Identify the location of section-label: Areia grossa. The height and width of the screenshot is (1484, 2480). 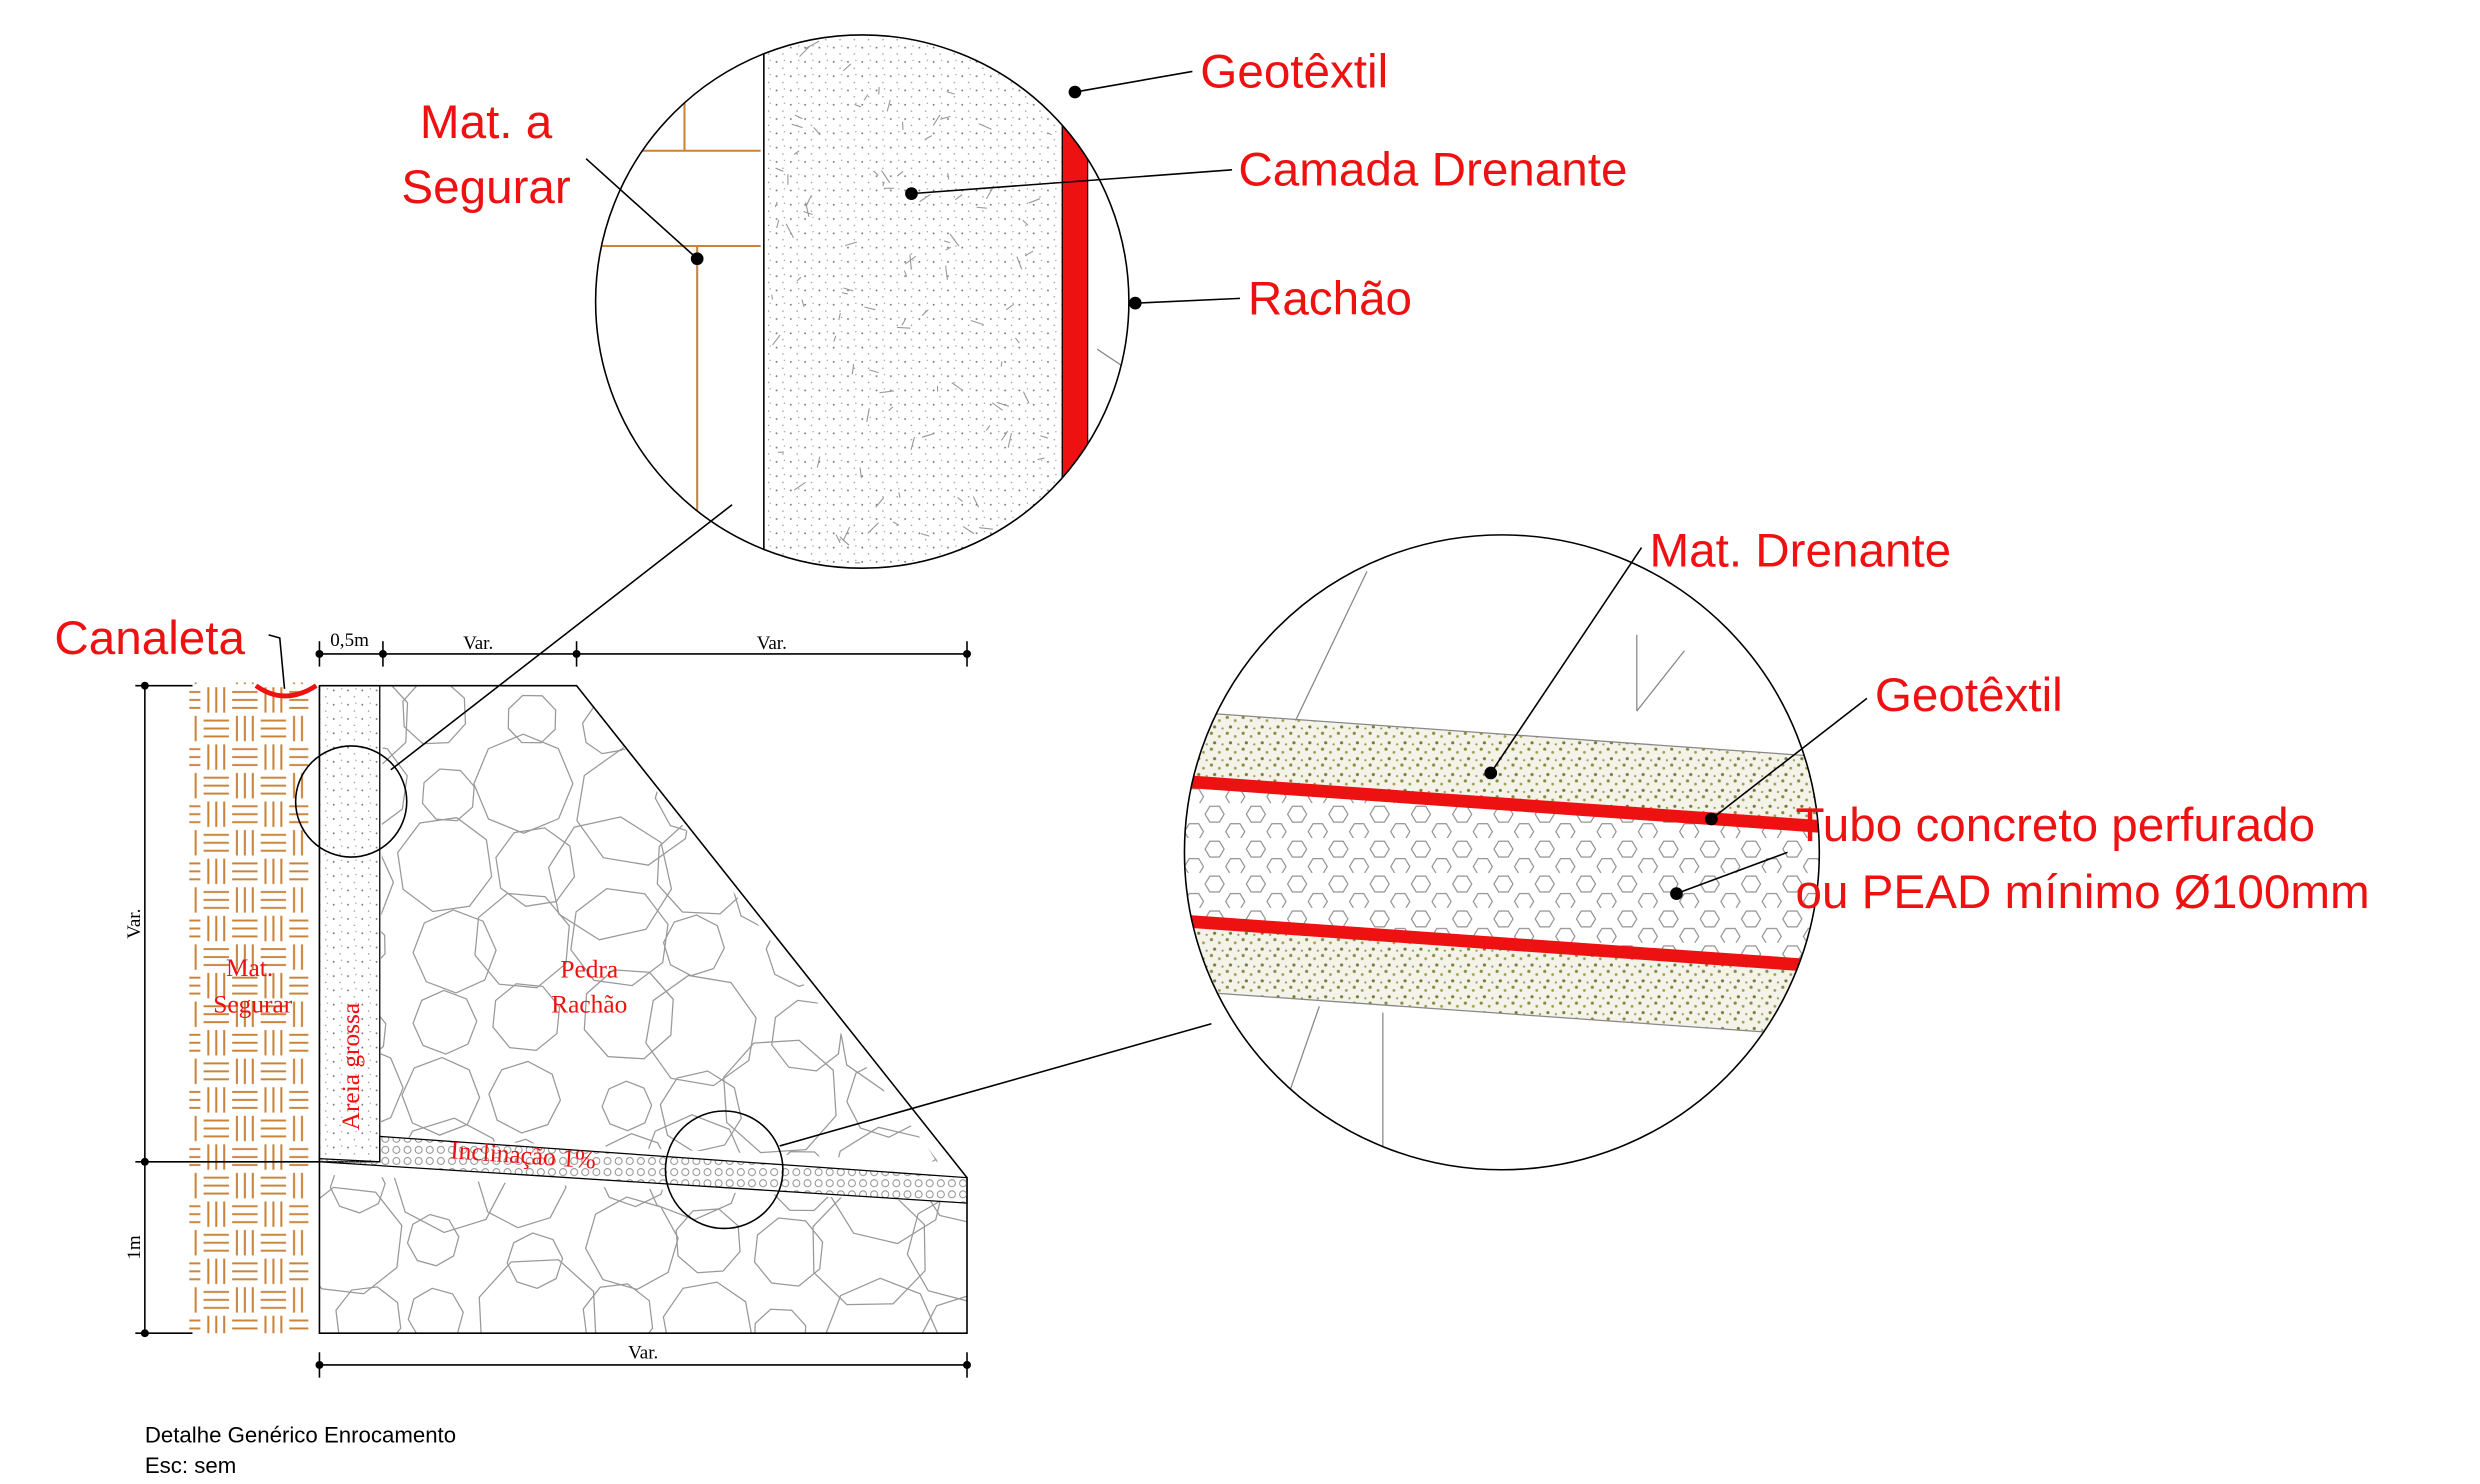
(351, 1067).